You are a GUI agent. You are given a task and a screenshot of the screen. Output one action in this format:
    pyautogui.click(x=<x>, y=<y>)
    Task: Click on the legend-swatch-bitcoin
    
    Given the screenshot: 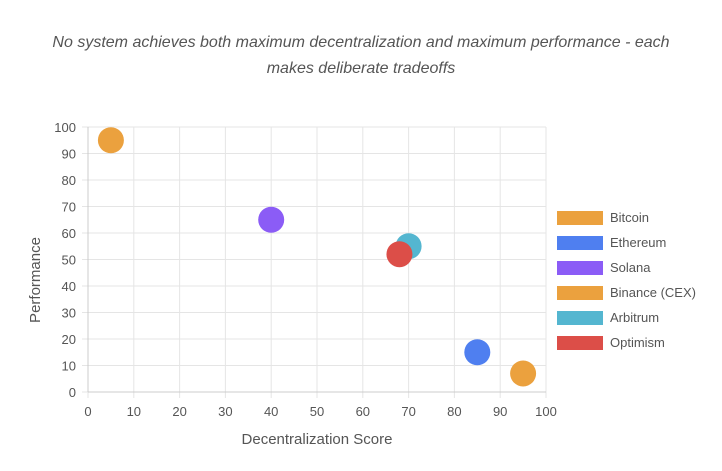 What is the action you would take?
    pyautogui.click(x=580, y=218)
    